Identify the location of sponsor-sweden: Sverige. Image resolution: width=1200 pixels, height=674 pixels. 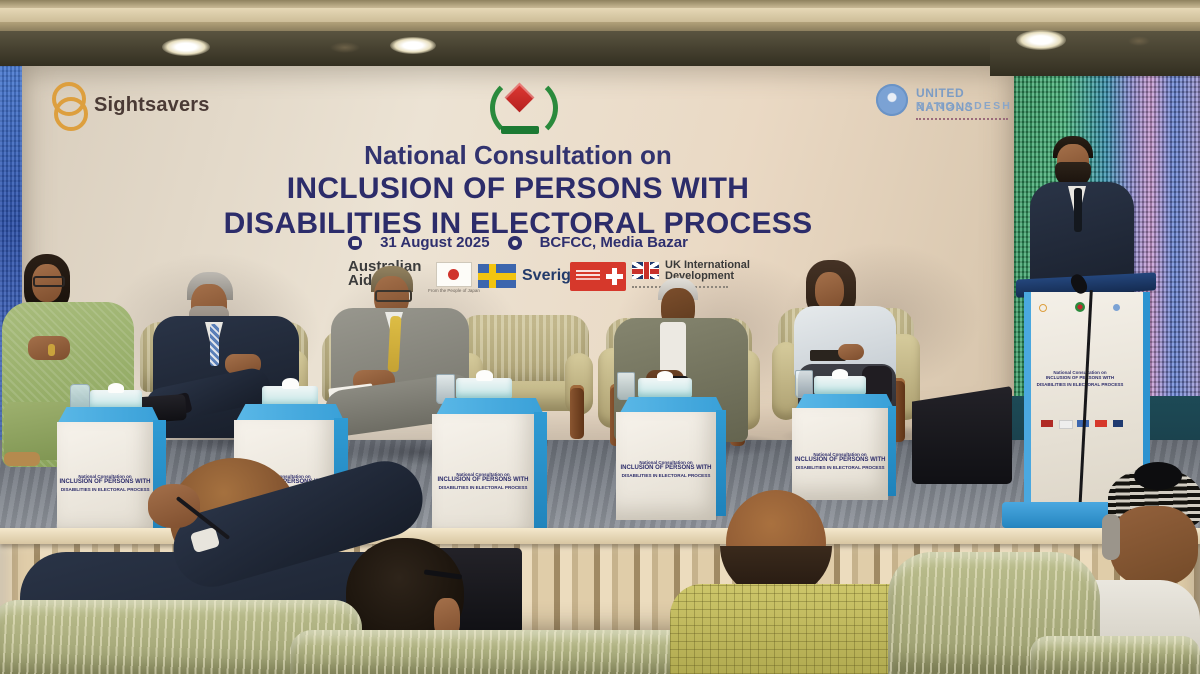
(533, 278).